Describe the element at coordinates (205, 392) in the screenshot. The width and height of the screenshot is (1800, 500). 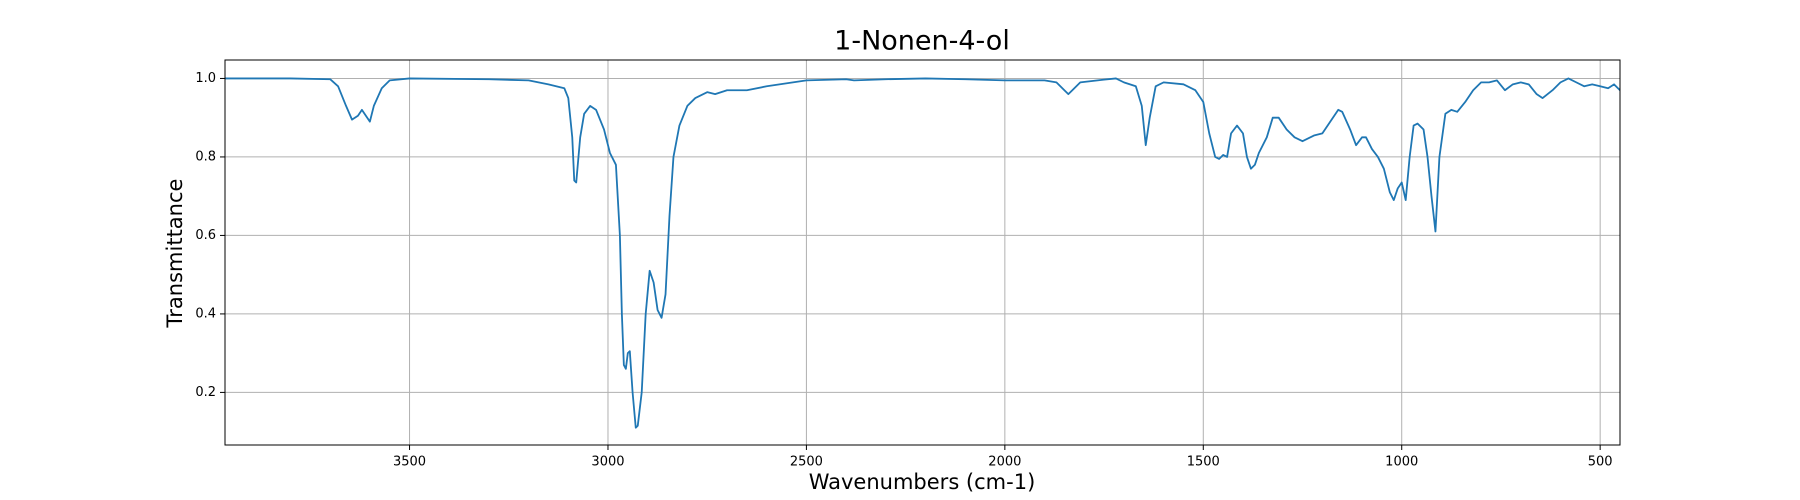
I see `y-tick-label: 0.2` at that location.